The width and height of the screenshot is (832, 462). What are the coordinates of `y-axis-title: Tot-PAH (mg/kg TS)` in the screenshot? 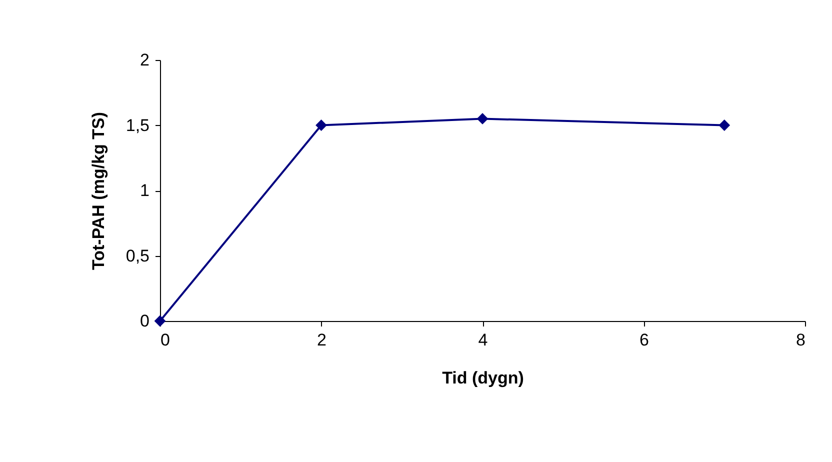 It's located at (98, 191).